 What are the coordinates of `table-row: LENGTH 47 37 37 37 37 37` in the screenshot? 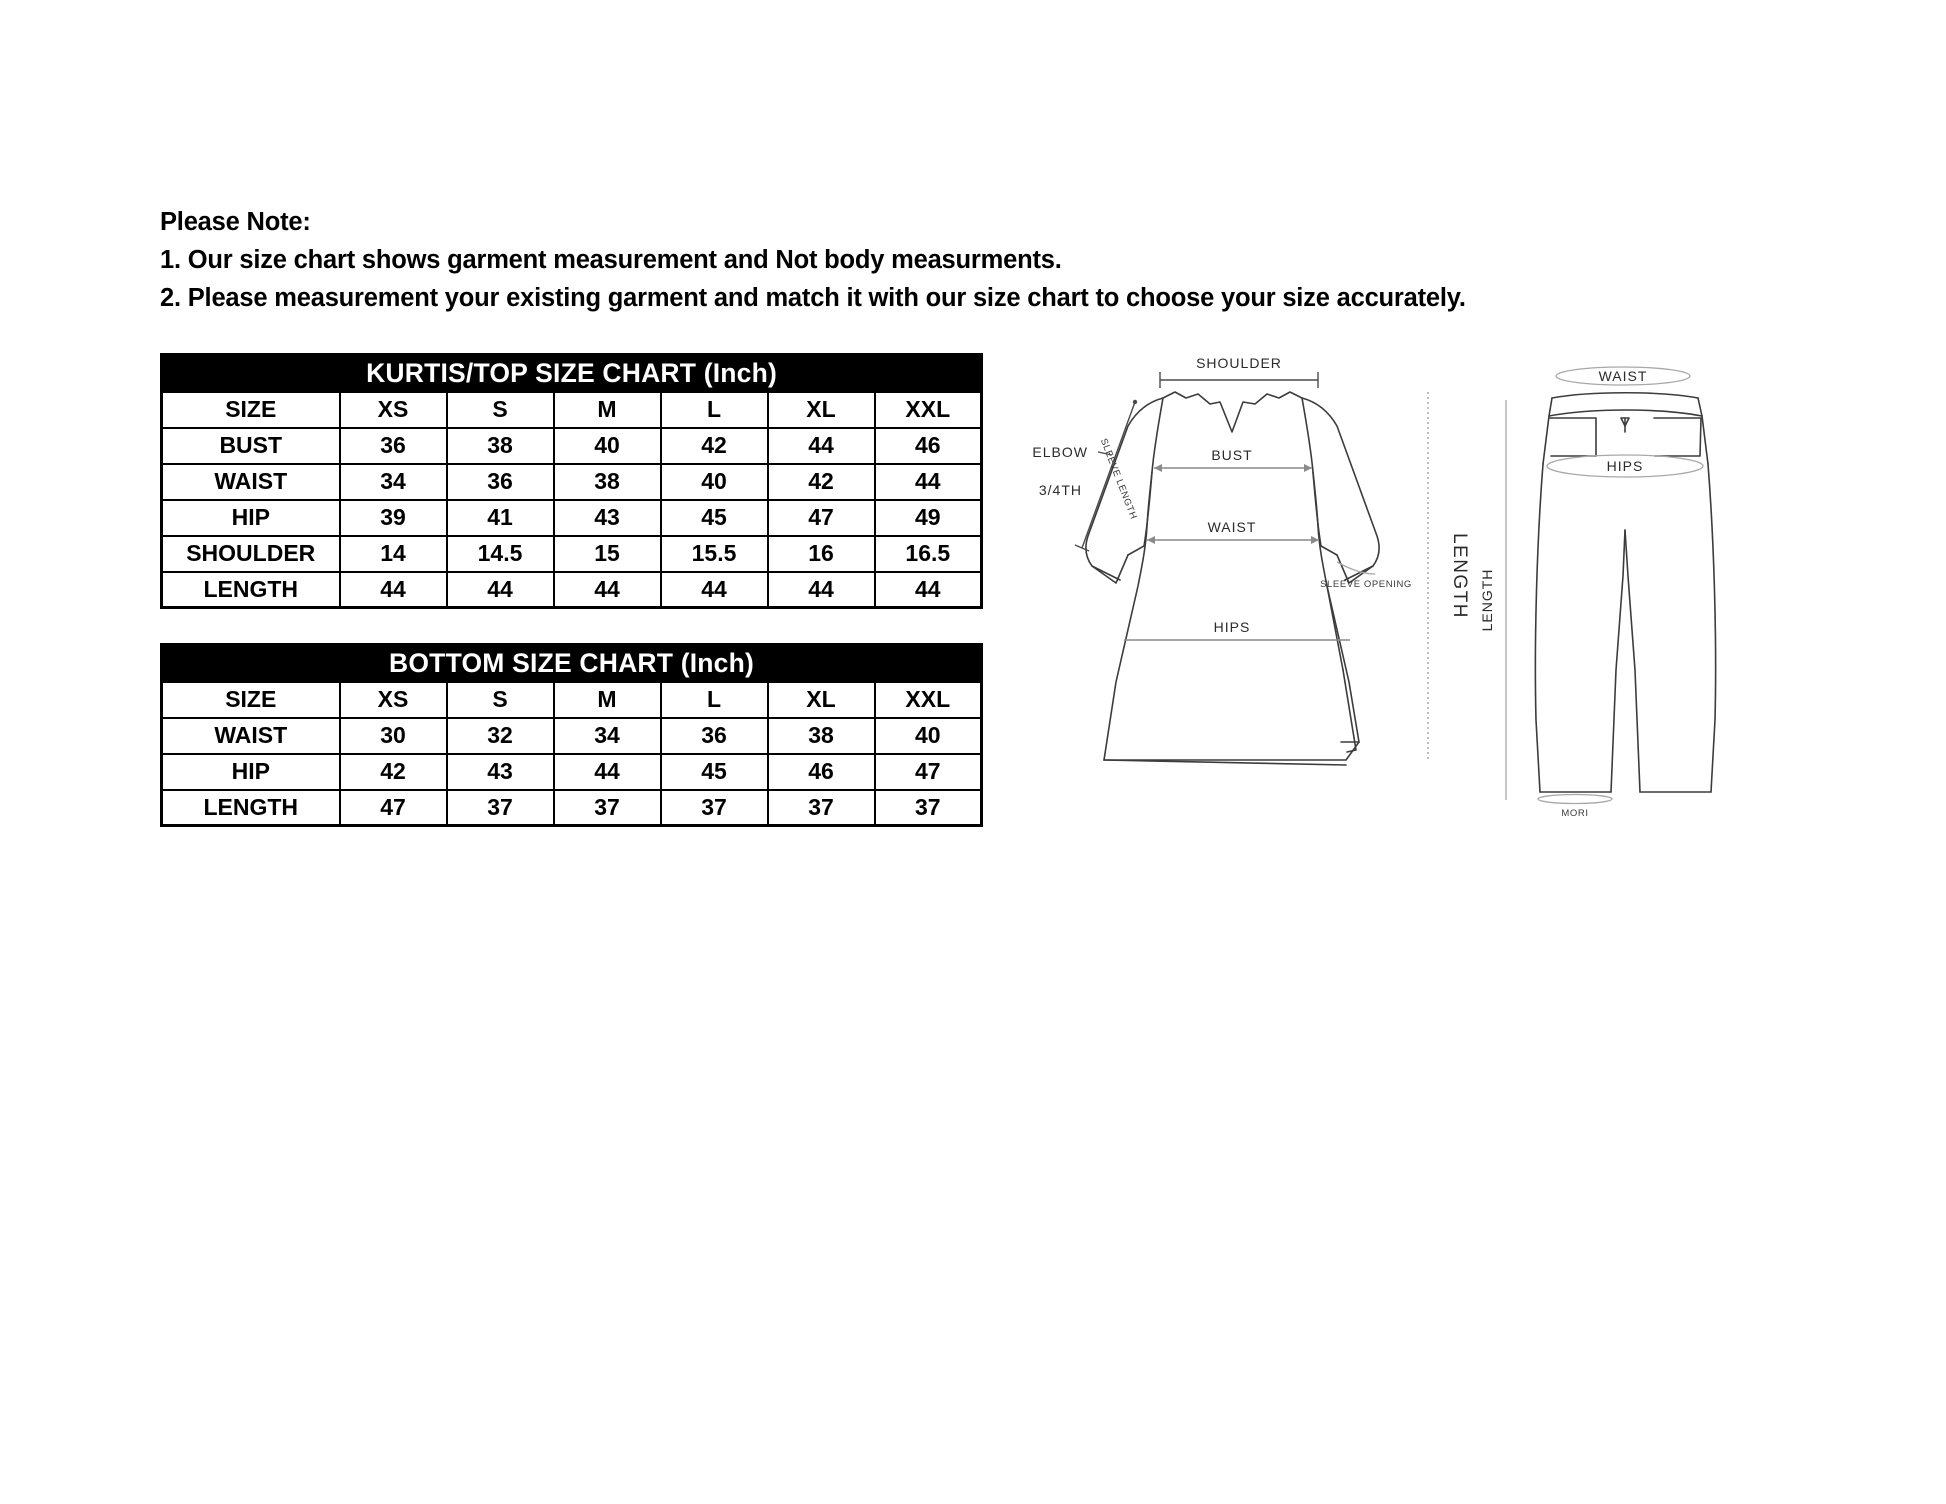 It's located at (571, 807).